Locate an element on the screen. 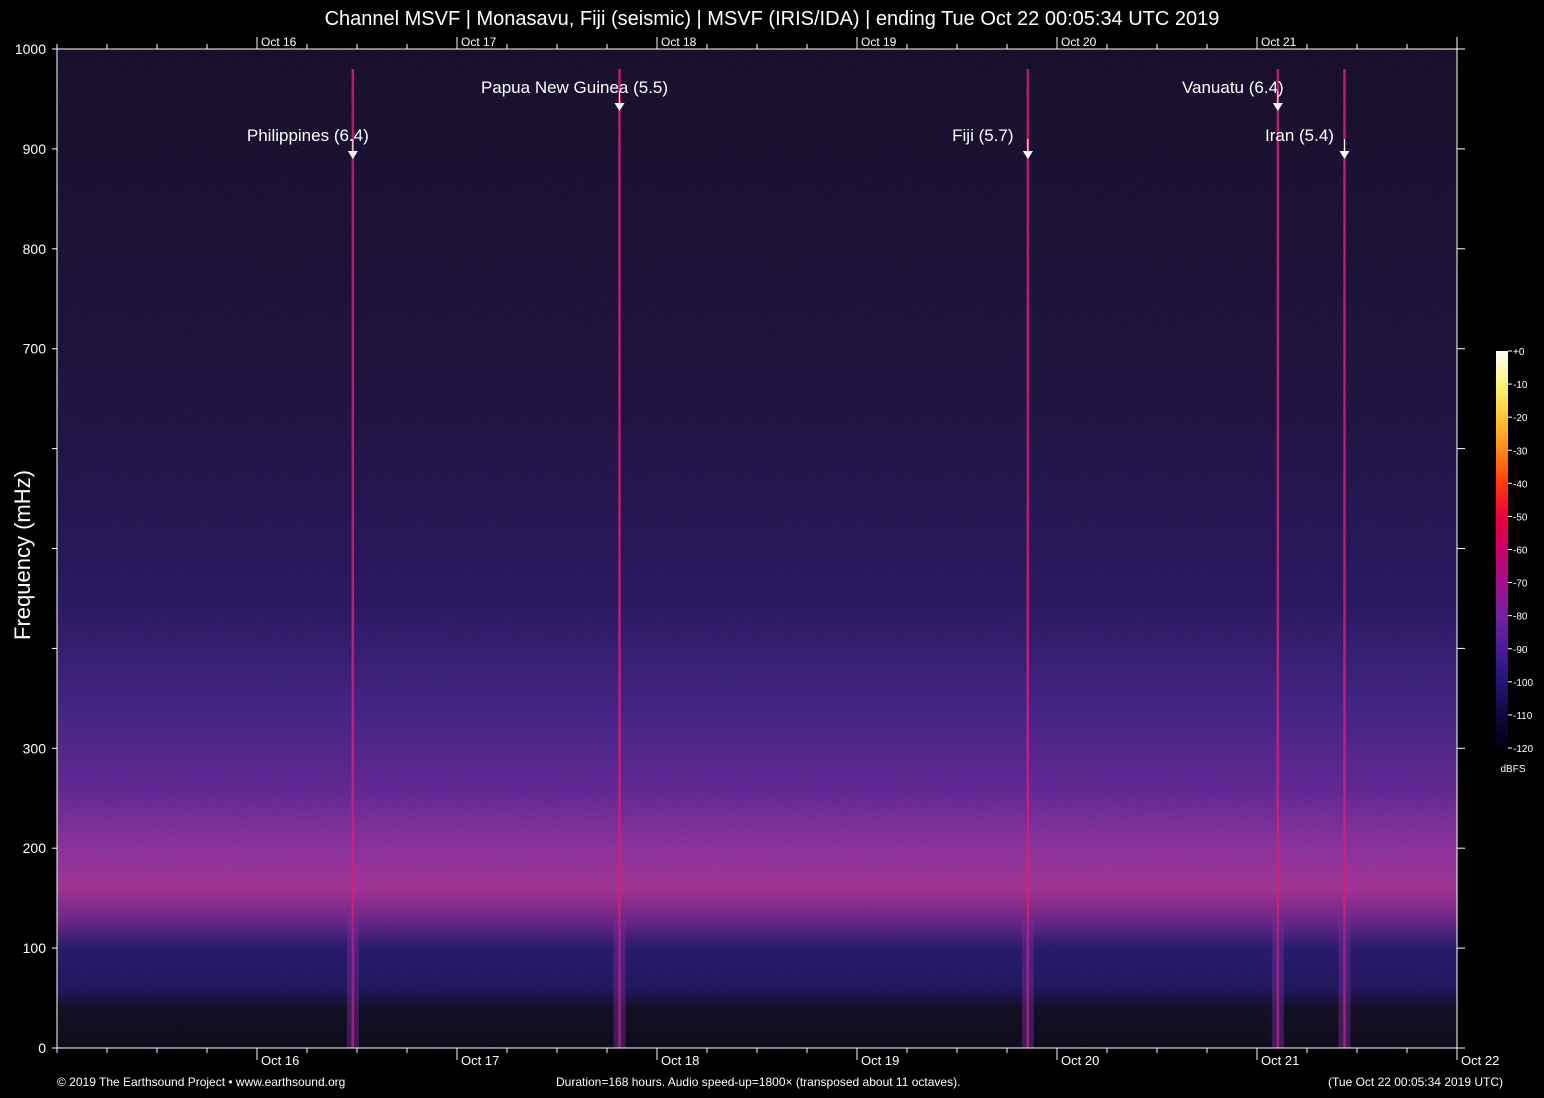 The height and width of the screenshot is (1098, 1544). x-tick-label: Oct 22 is located at coordinates (1480, 1060).